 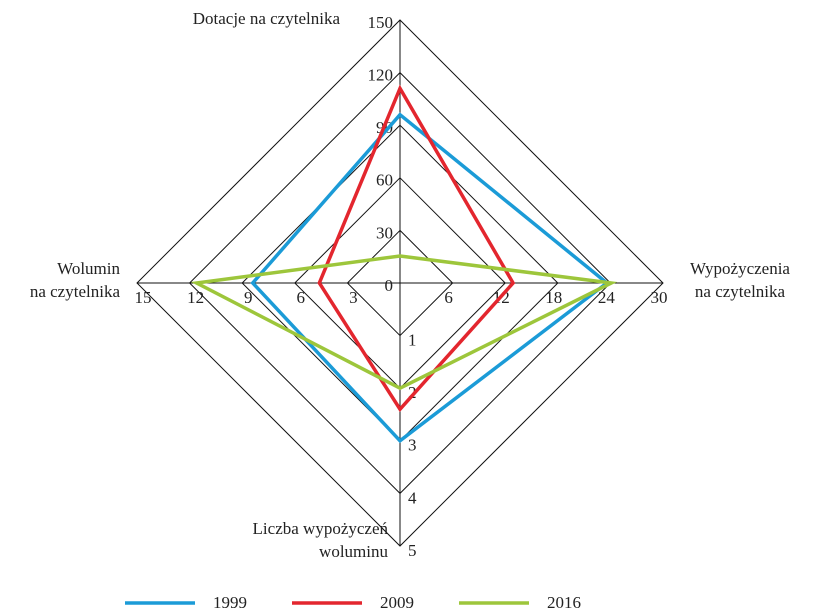 I want to click on axis-title: woluminu, so click(x=353, y=551).